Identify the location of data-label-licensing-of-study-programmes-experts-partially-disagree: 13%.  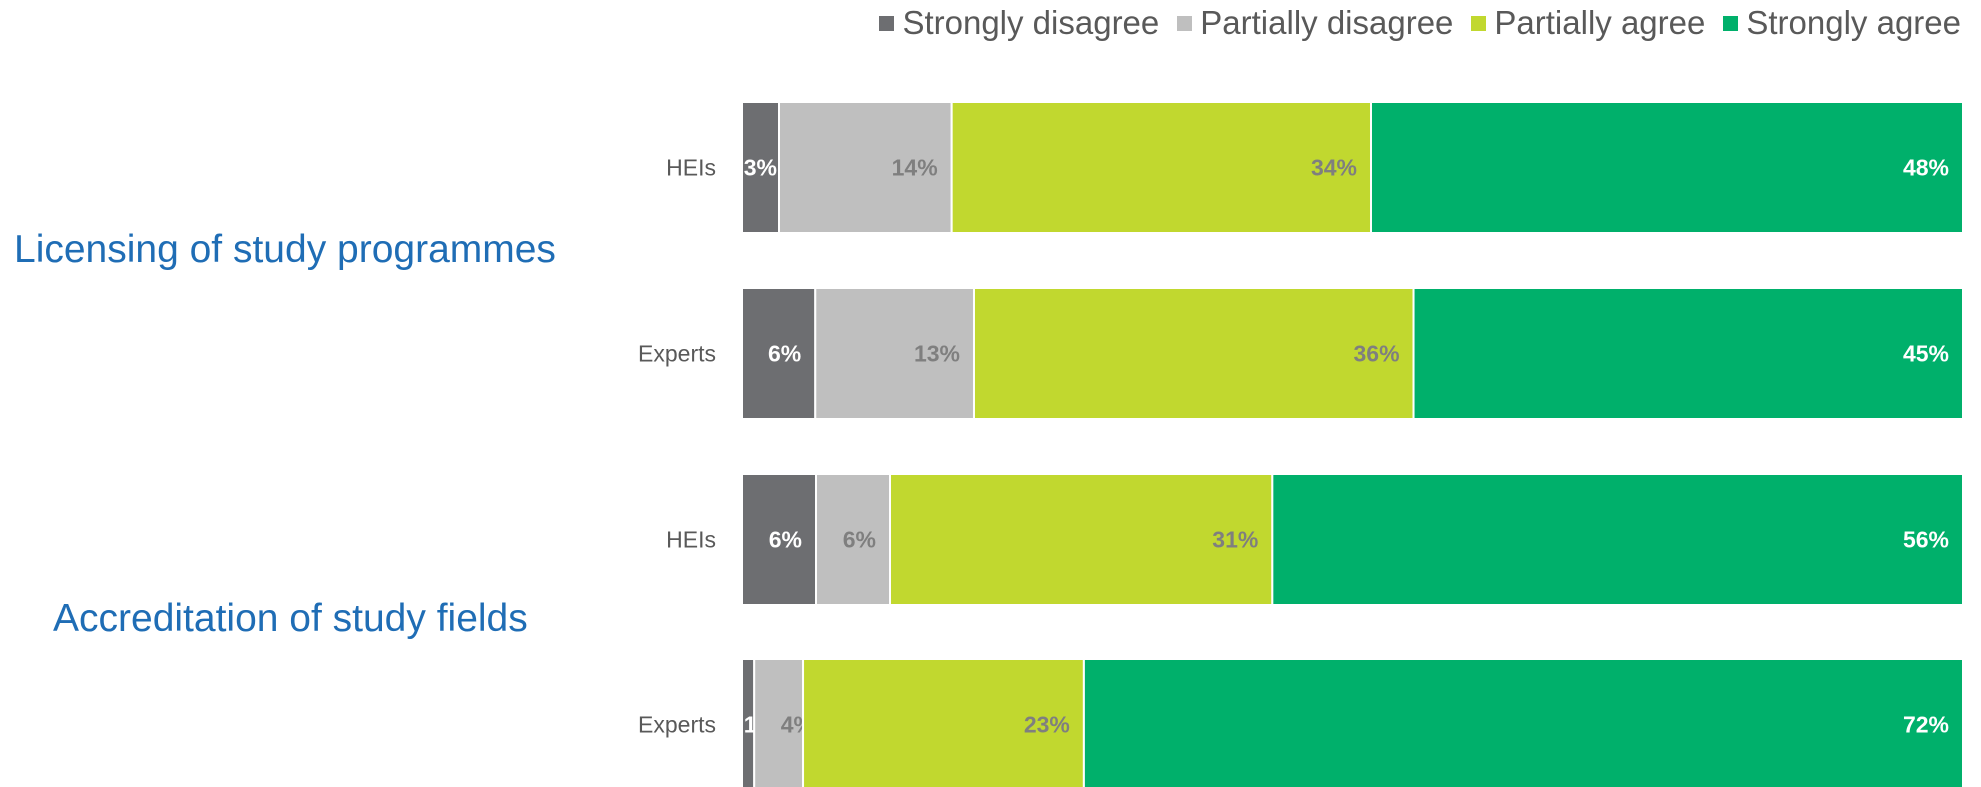
(937, 354).